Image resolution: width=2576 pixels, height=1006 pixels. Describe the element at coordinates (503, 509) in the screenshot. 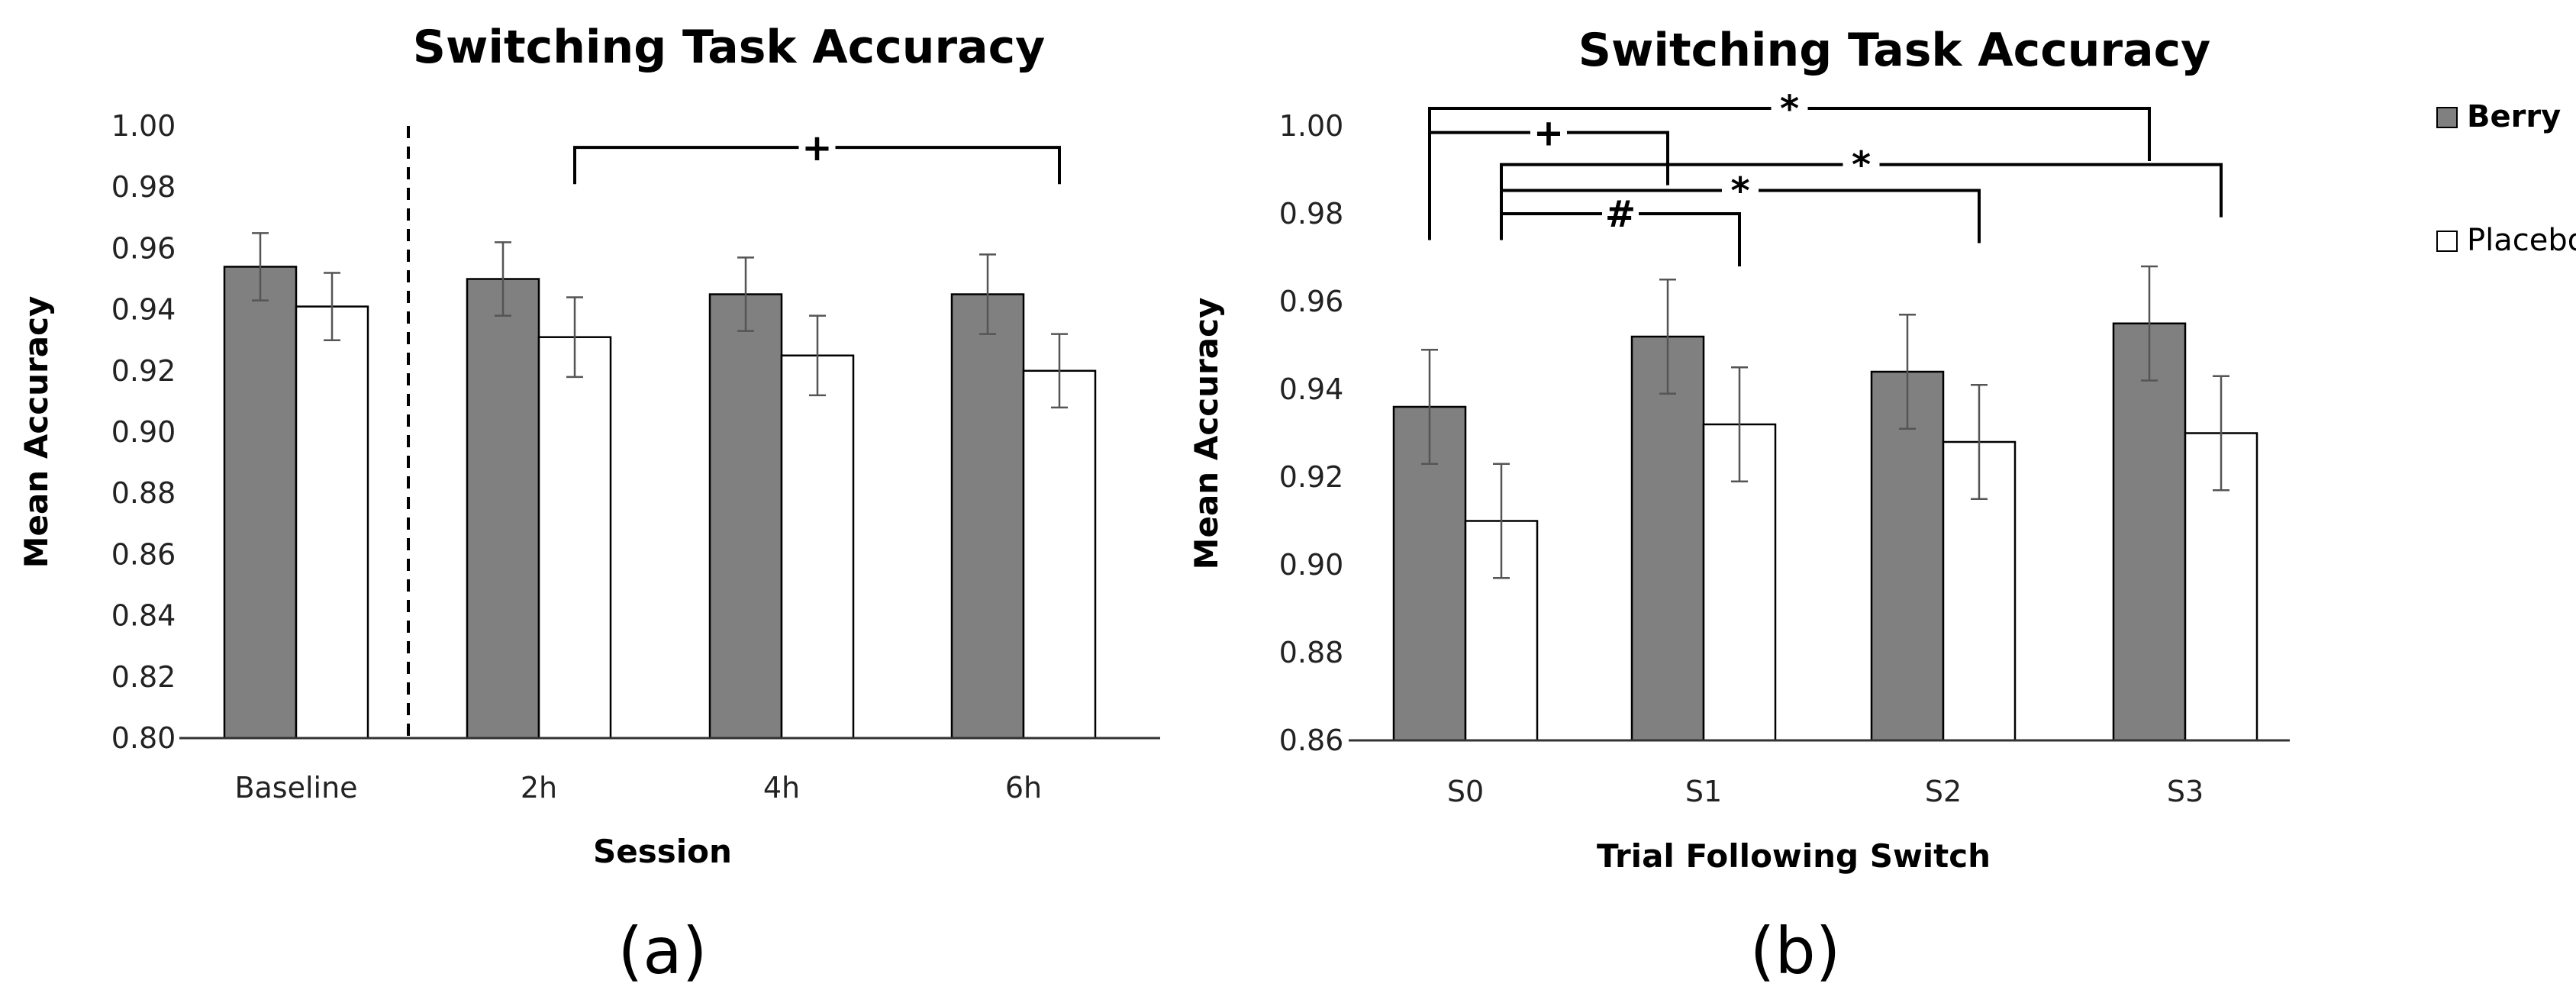

I see `bar-berry-2h` at that location.